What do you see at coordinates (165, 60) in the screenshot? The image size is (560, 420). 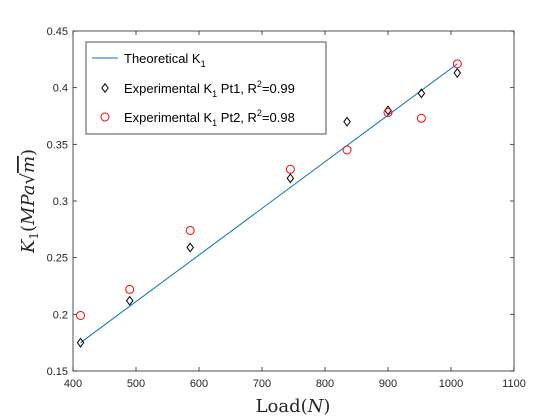 I see `legend-label: Theoretical K1` at bounding box center [165, 60].